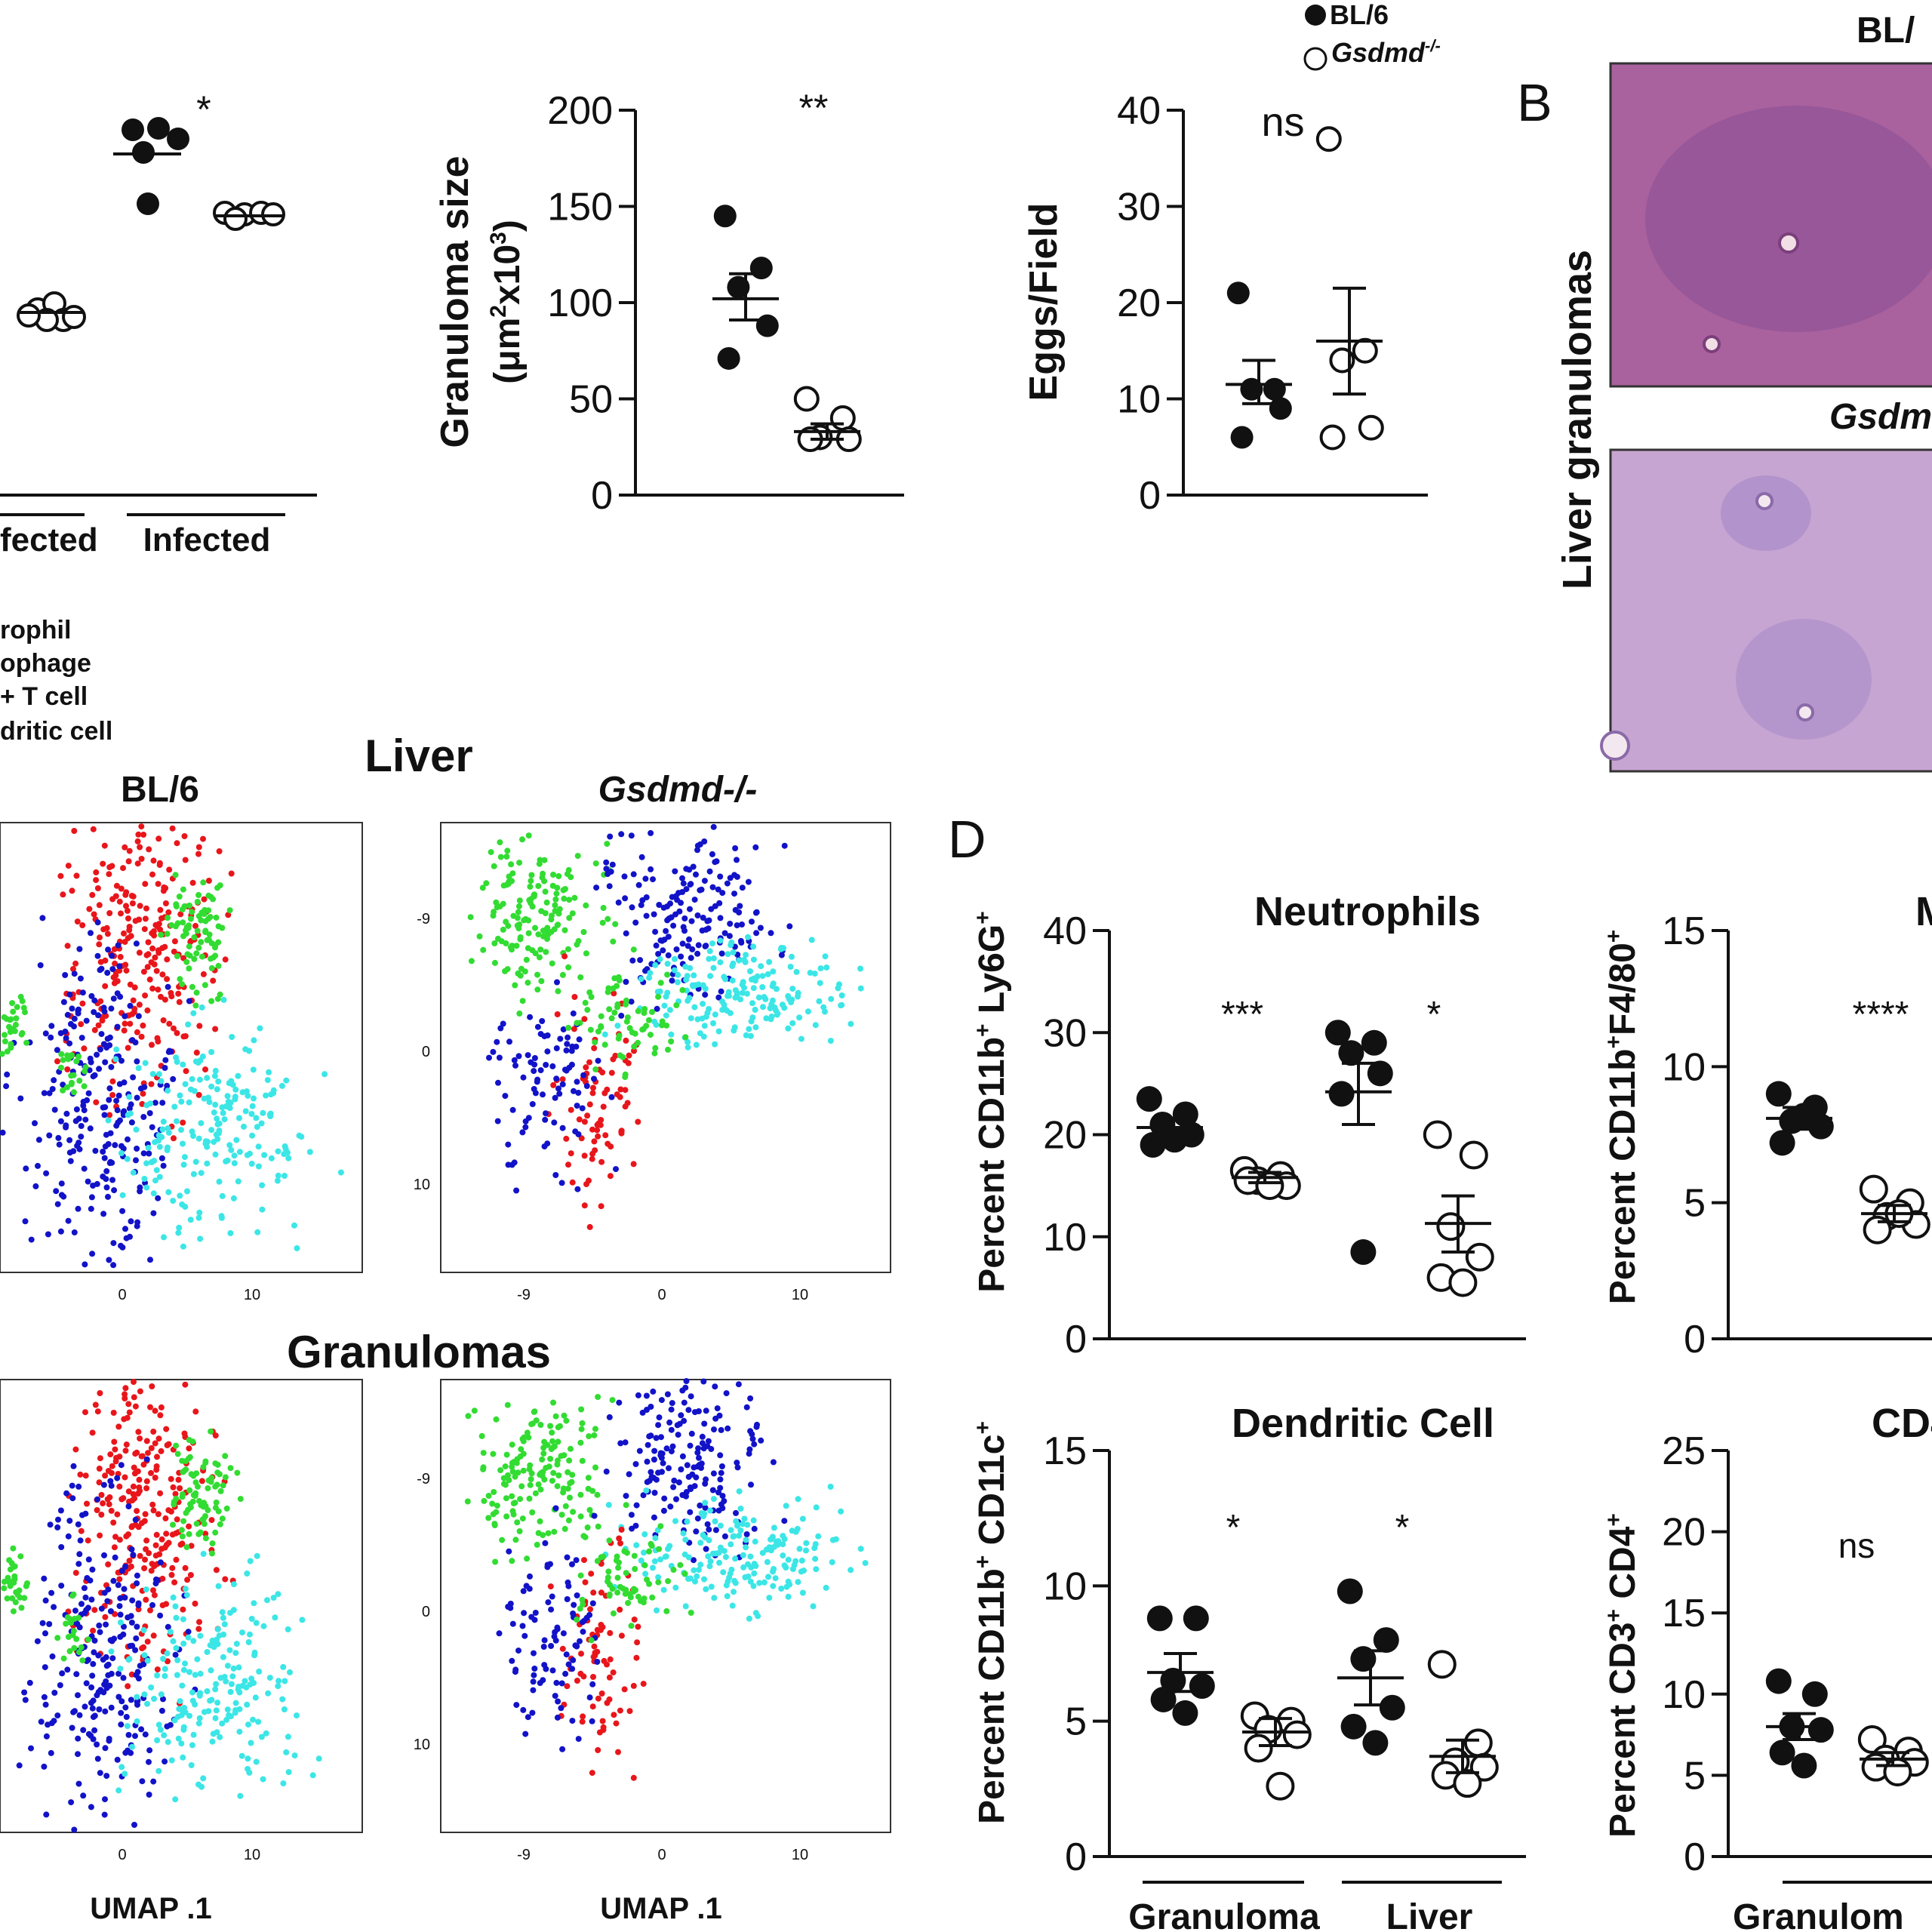  I want to click on y-tick-label: 20, so click(1139, 303).